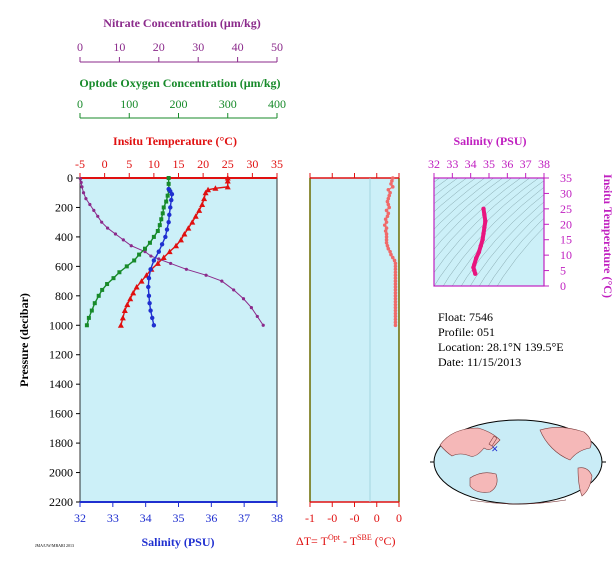 Image resolution: width=616 pixels, height=564 pixels. What do you see at coordinates (566, 240) in the screenshot?
I see `ts-temperature-tick-label: 15` at bounding box center [566, 240].